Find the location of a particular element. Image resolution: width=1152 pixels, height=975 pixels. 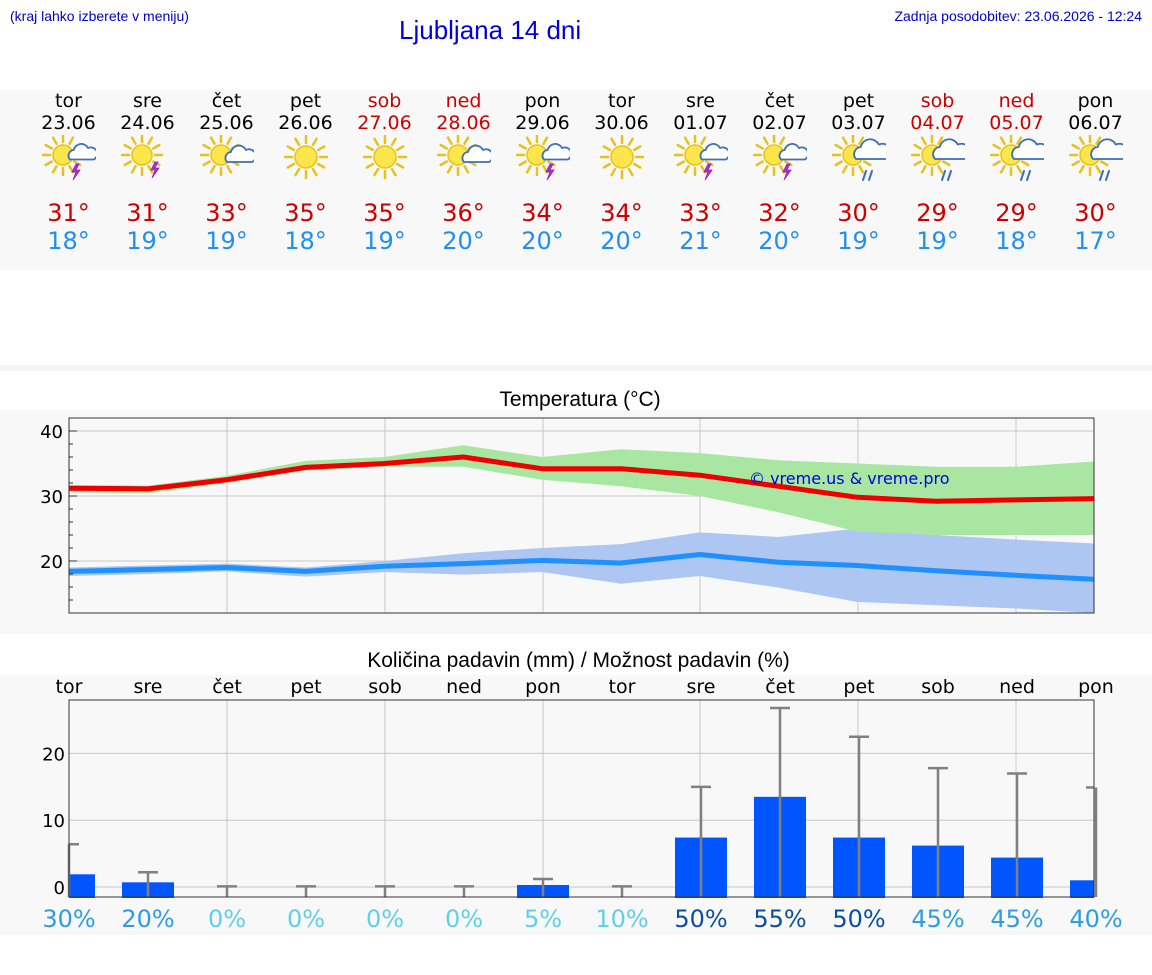

sun-thunder-icon is located at coordinates (142, 157).